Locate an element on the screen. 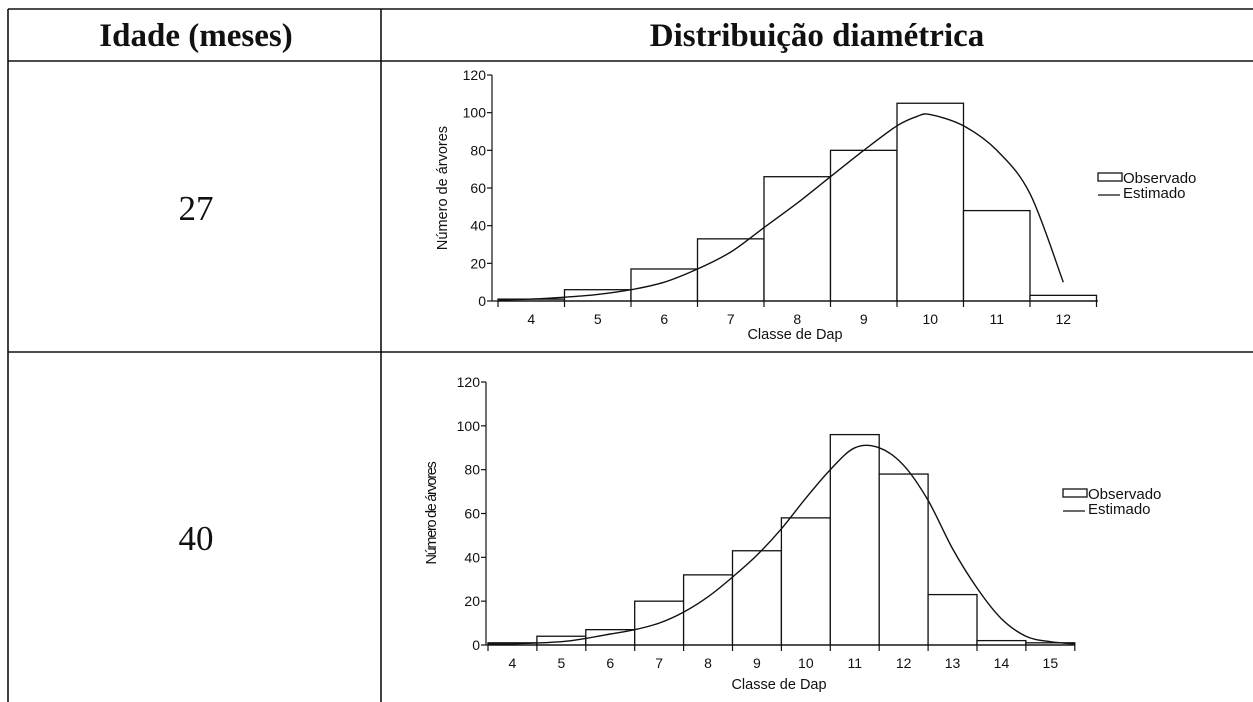 The image size is (1253, 702). x-tick-label: 13 is located at coordinates (953, 663).